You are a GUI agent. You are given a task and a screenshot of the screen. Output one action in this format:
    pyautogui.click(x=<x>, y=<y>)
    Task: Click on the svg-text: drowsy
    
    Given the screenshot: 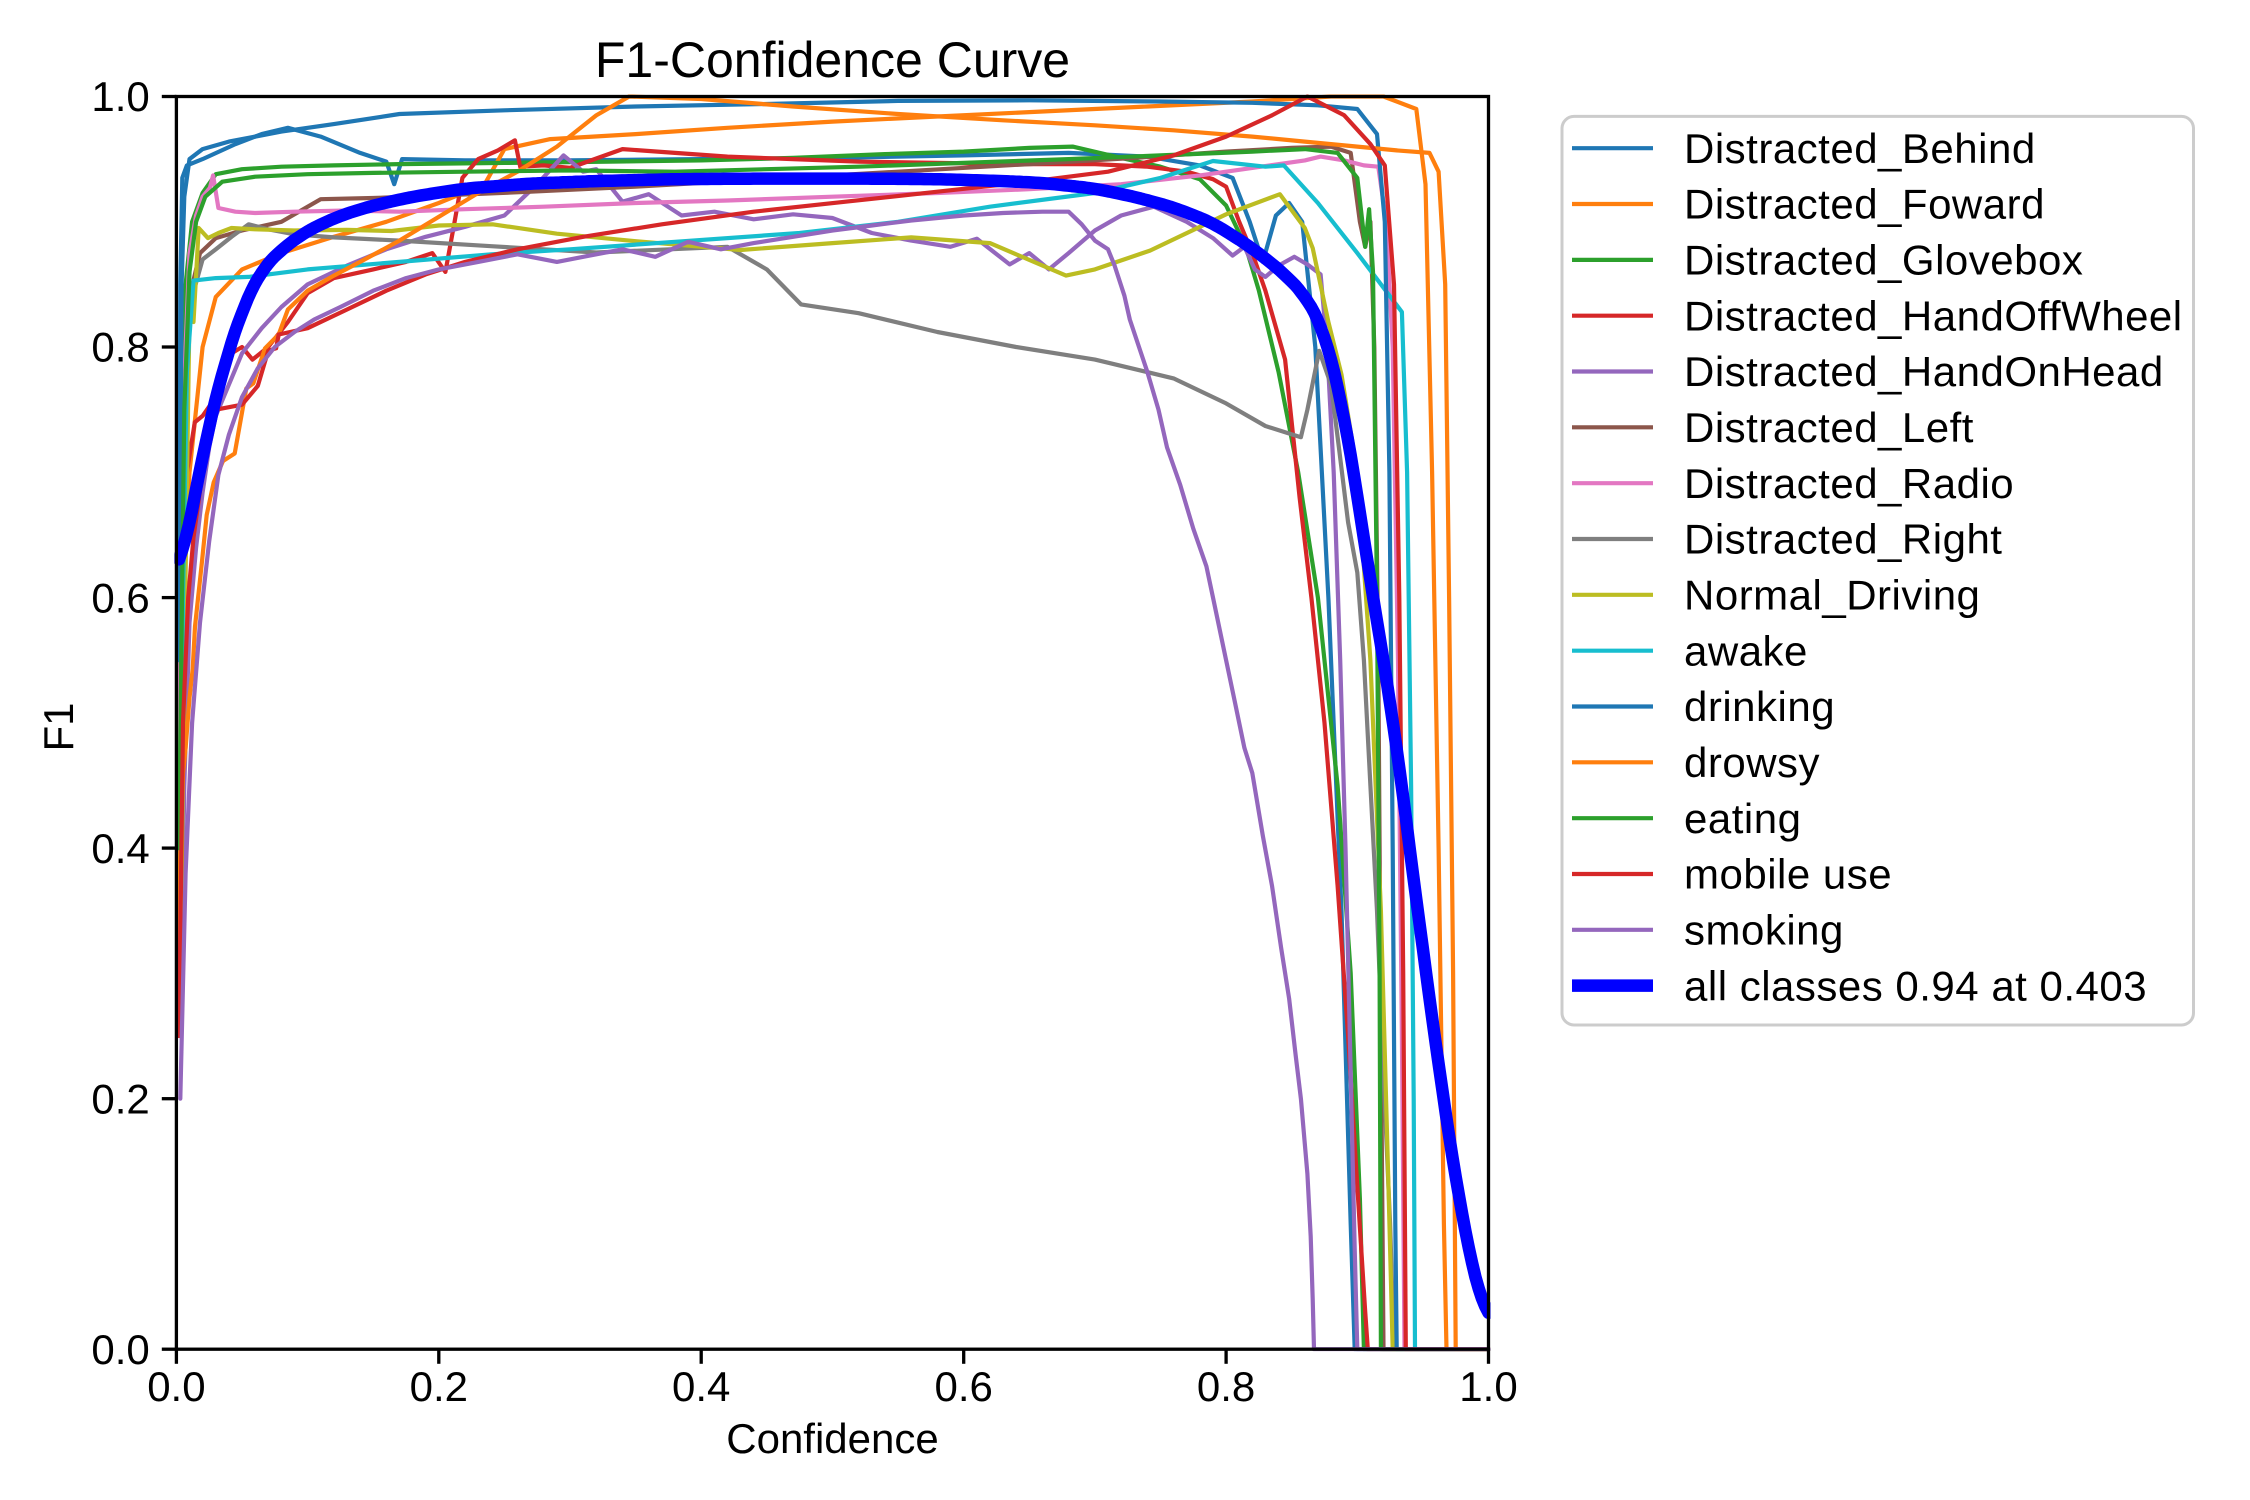 What is the action you would take?
    pyautogui.click(x=1752, y=762)
    